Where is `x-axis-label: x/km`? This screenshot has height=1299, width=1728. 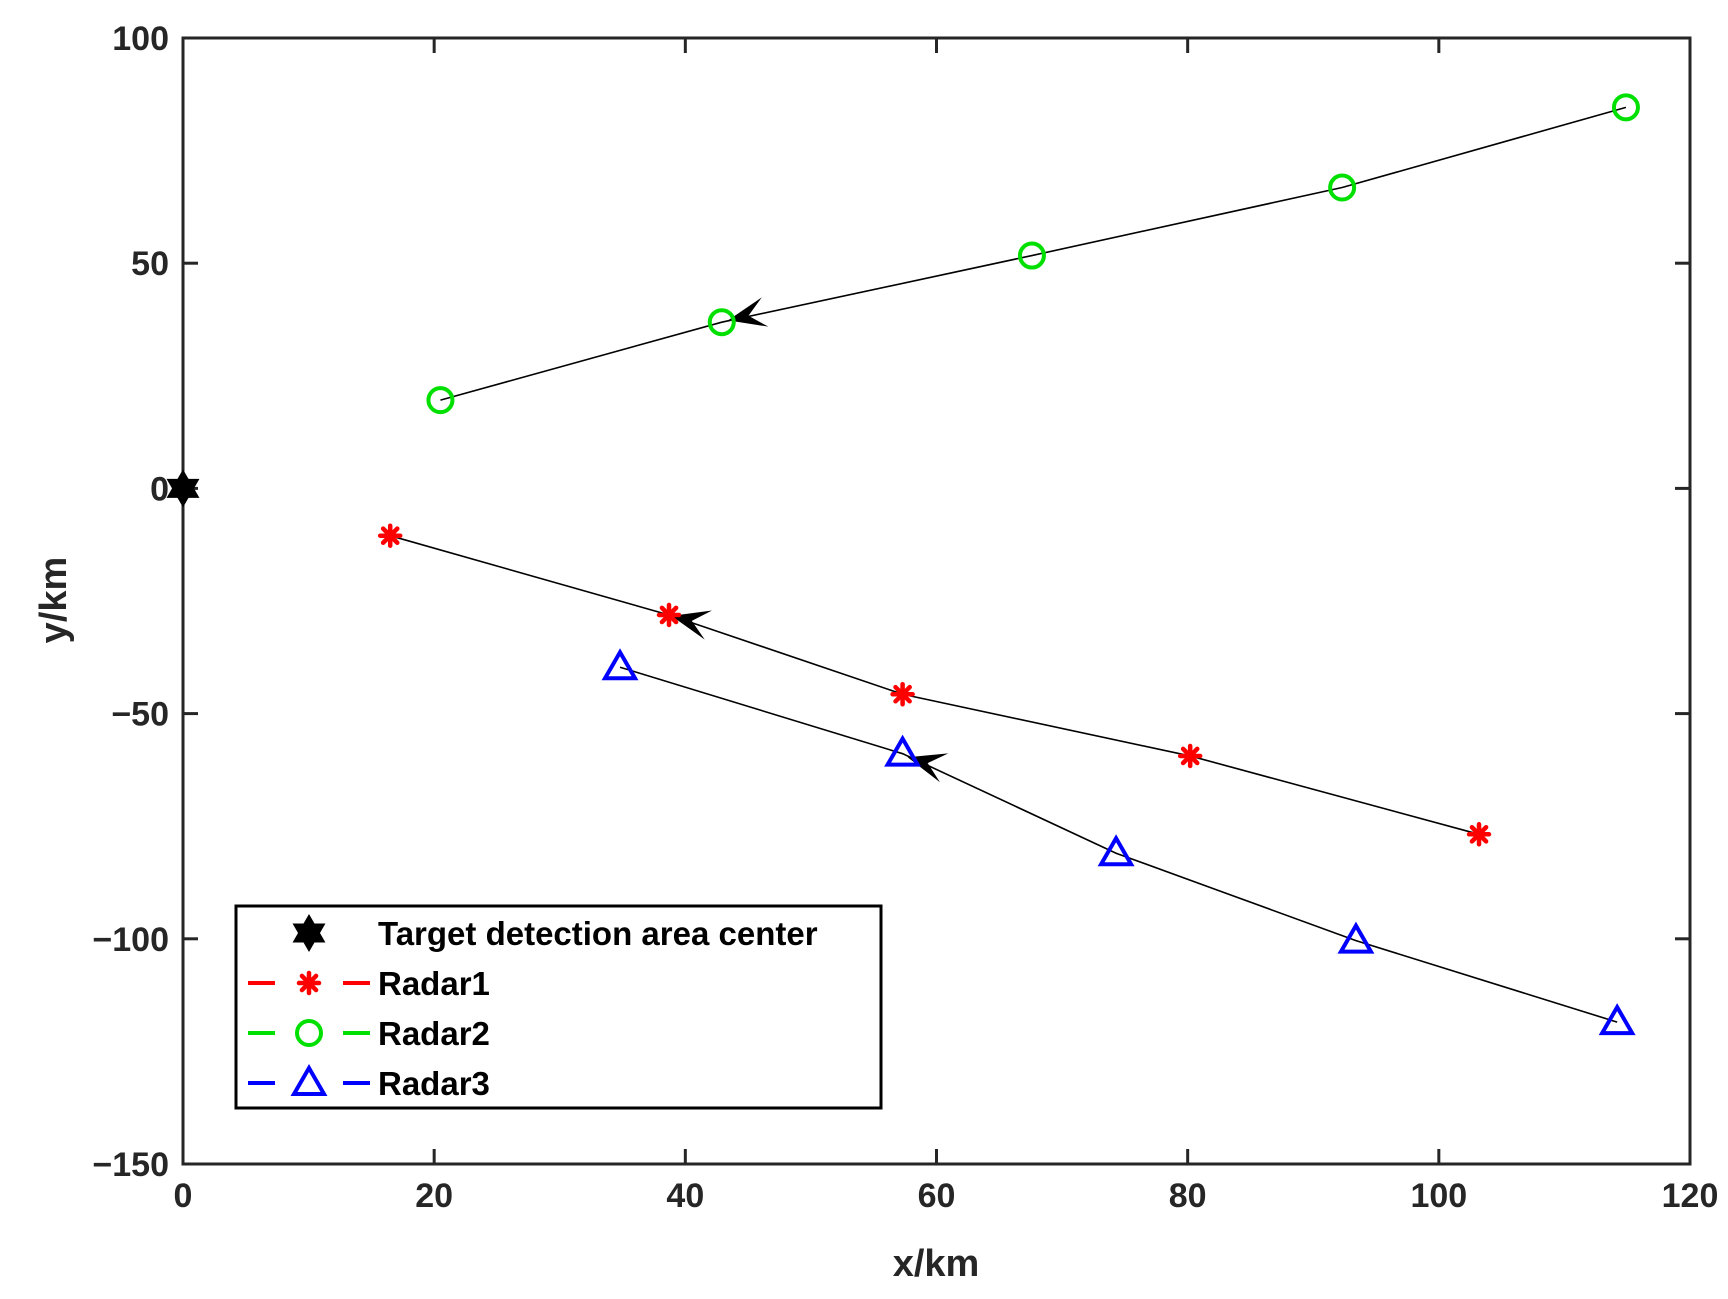 x-axis-label: x/km is located at coordinates (936, 1264).